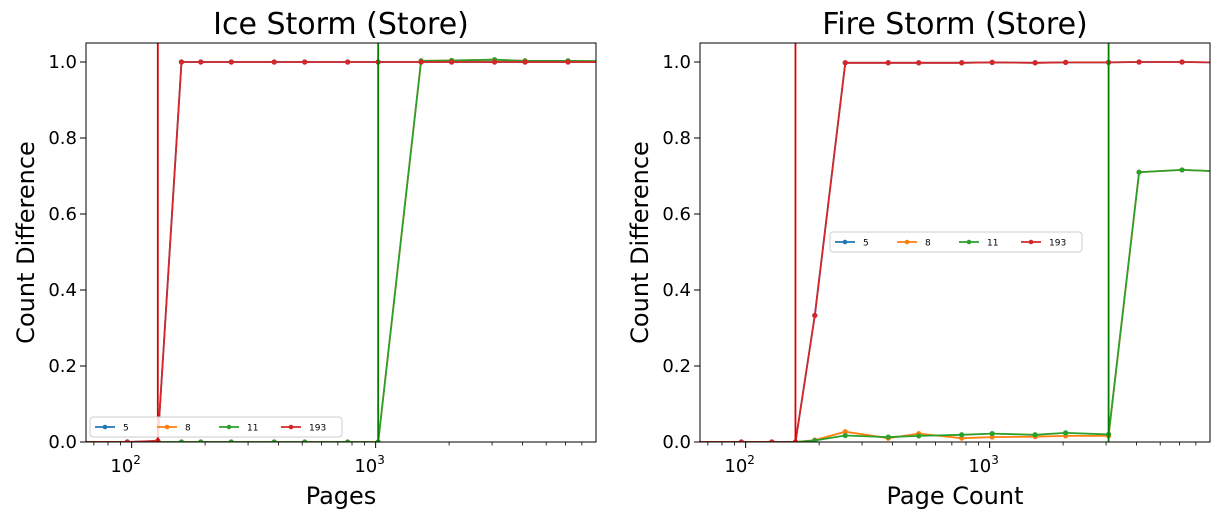 Image resolution: width=1219 pixels, height=519 pixels. I want to click on legend-box, so click(216, 427).